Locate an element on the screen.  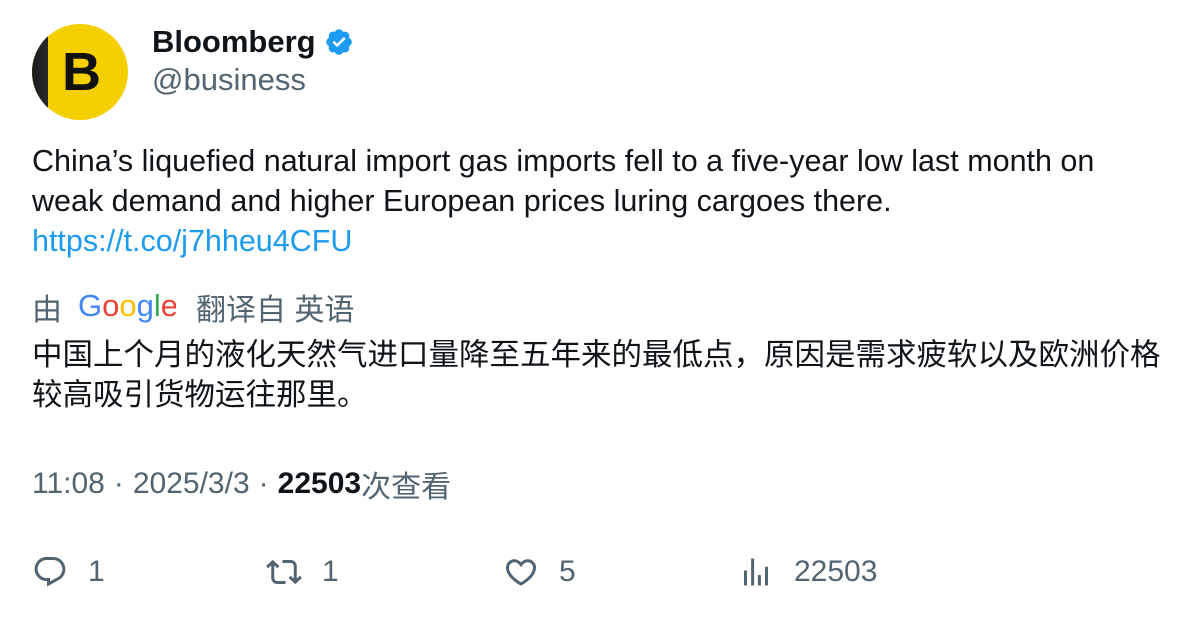
retweet-button: 1 is located at coordinates (302, 572).